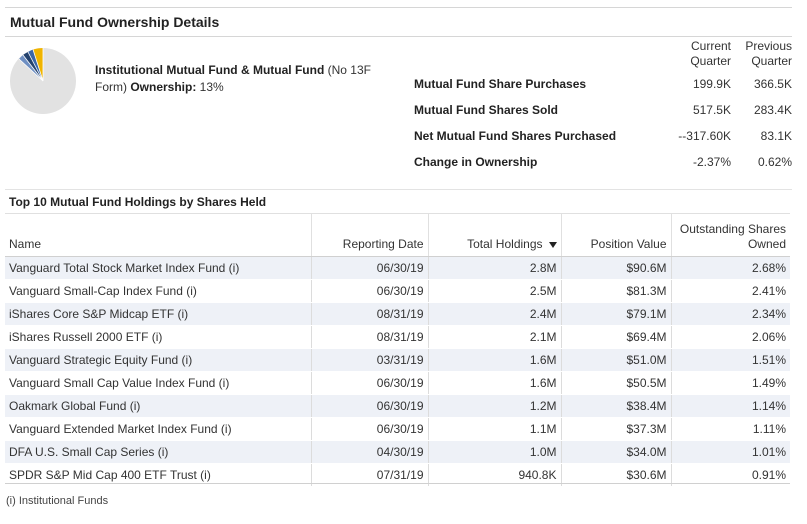 The image size is (807, 524). I want to click on summary-row: Mutual Fund Shares Sold 517.5K 283.4K, so click(600, 109).